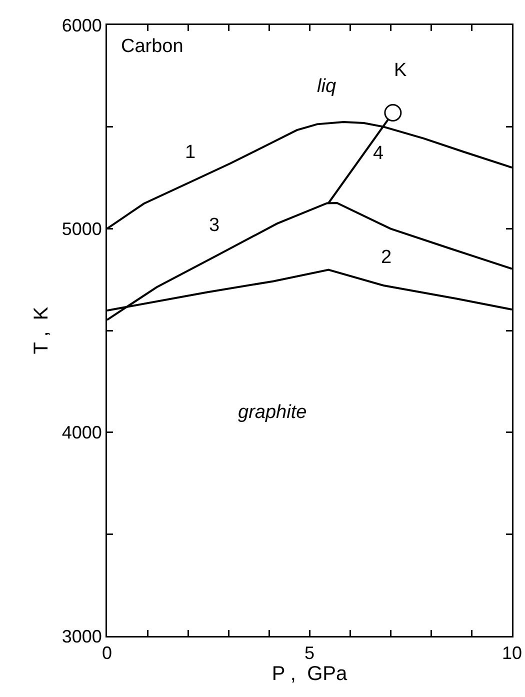  I want to click on y-tick-label: 3000, so click(82, 636).